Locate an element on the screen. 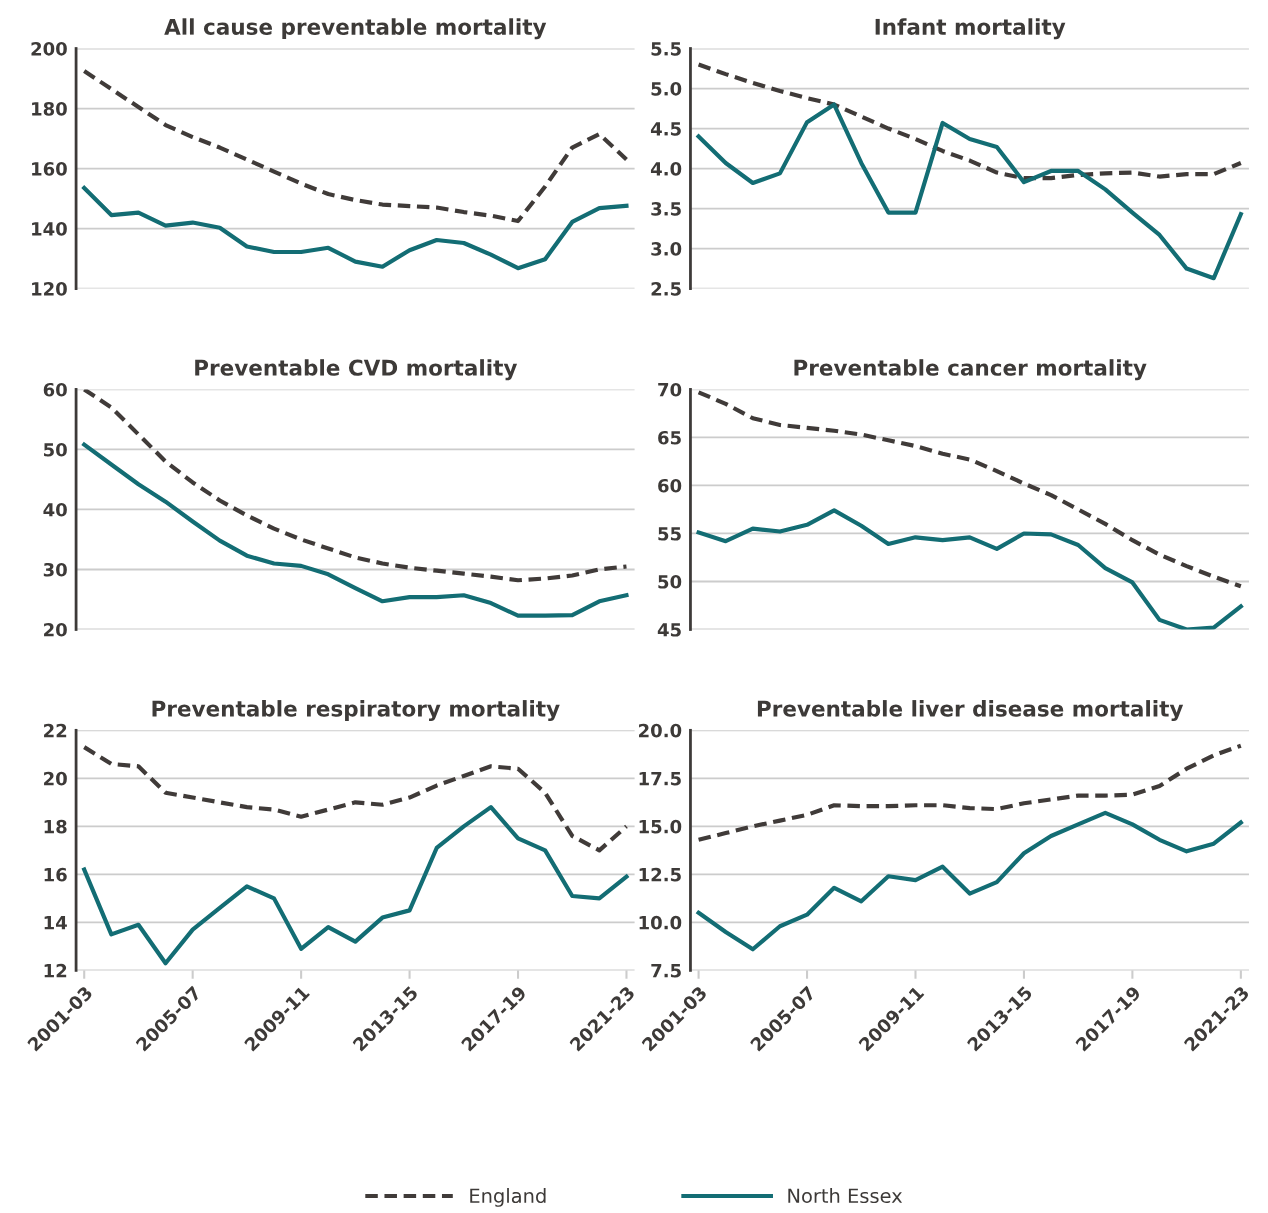 The image size is (1268, 1213). y-tick-label: 140 is located at coordinates (49, 229).